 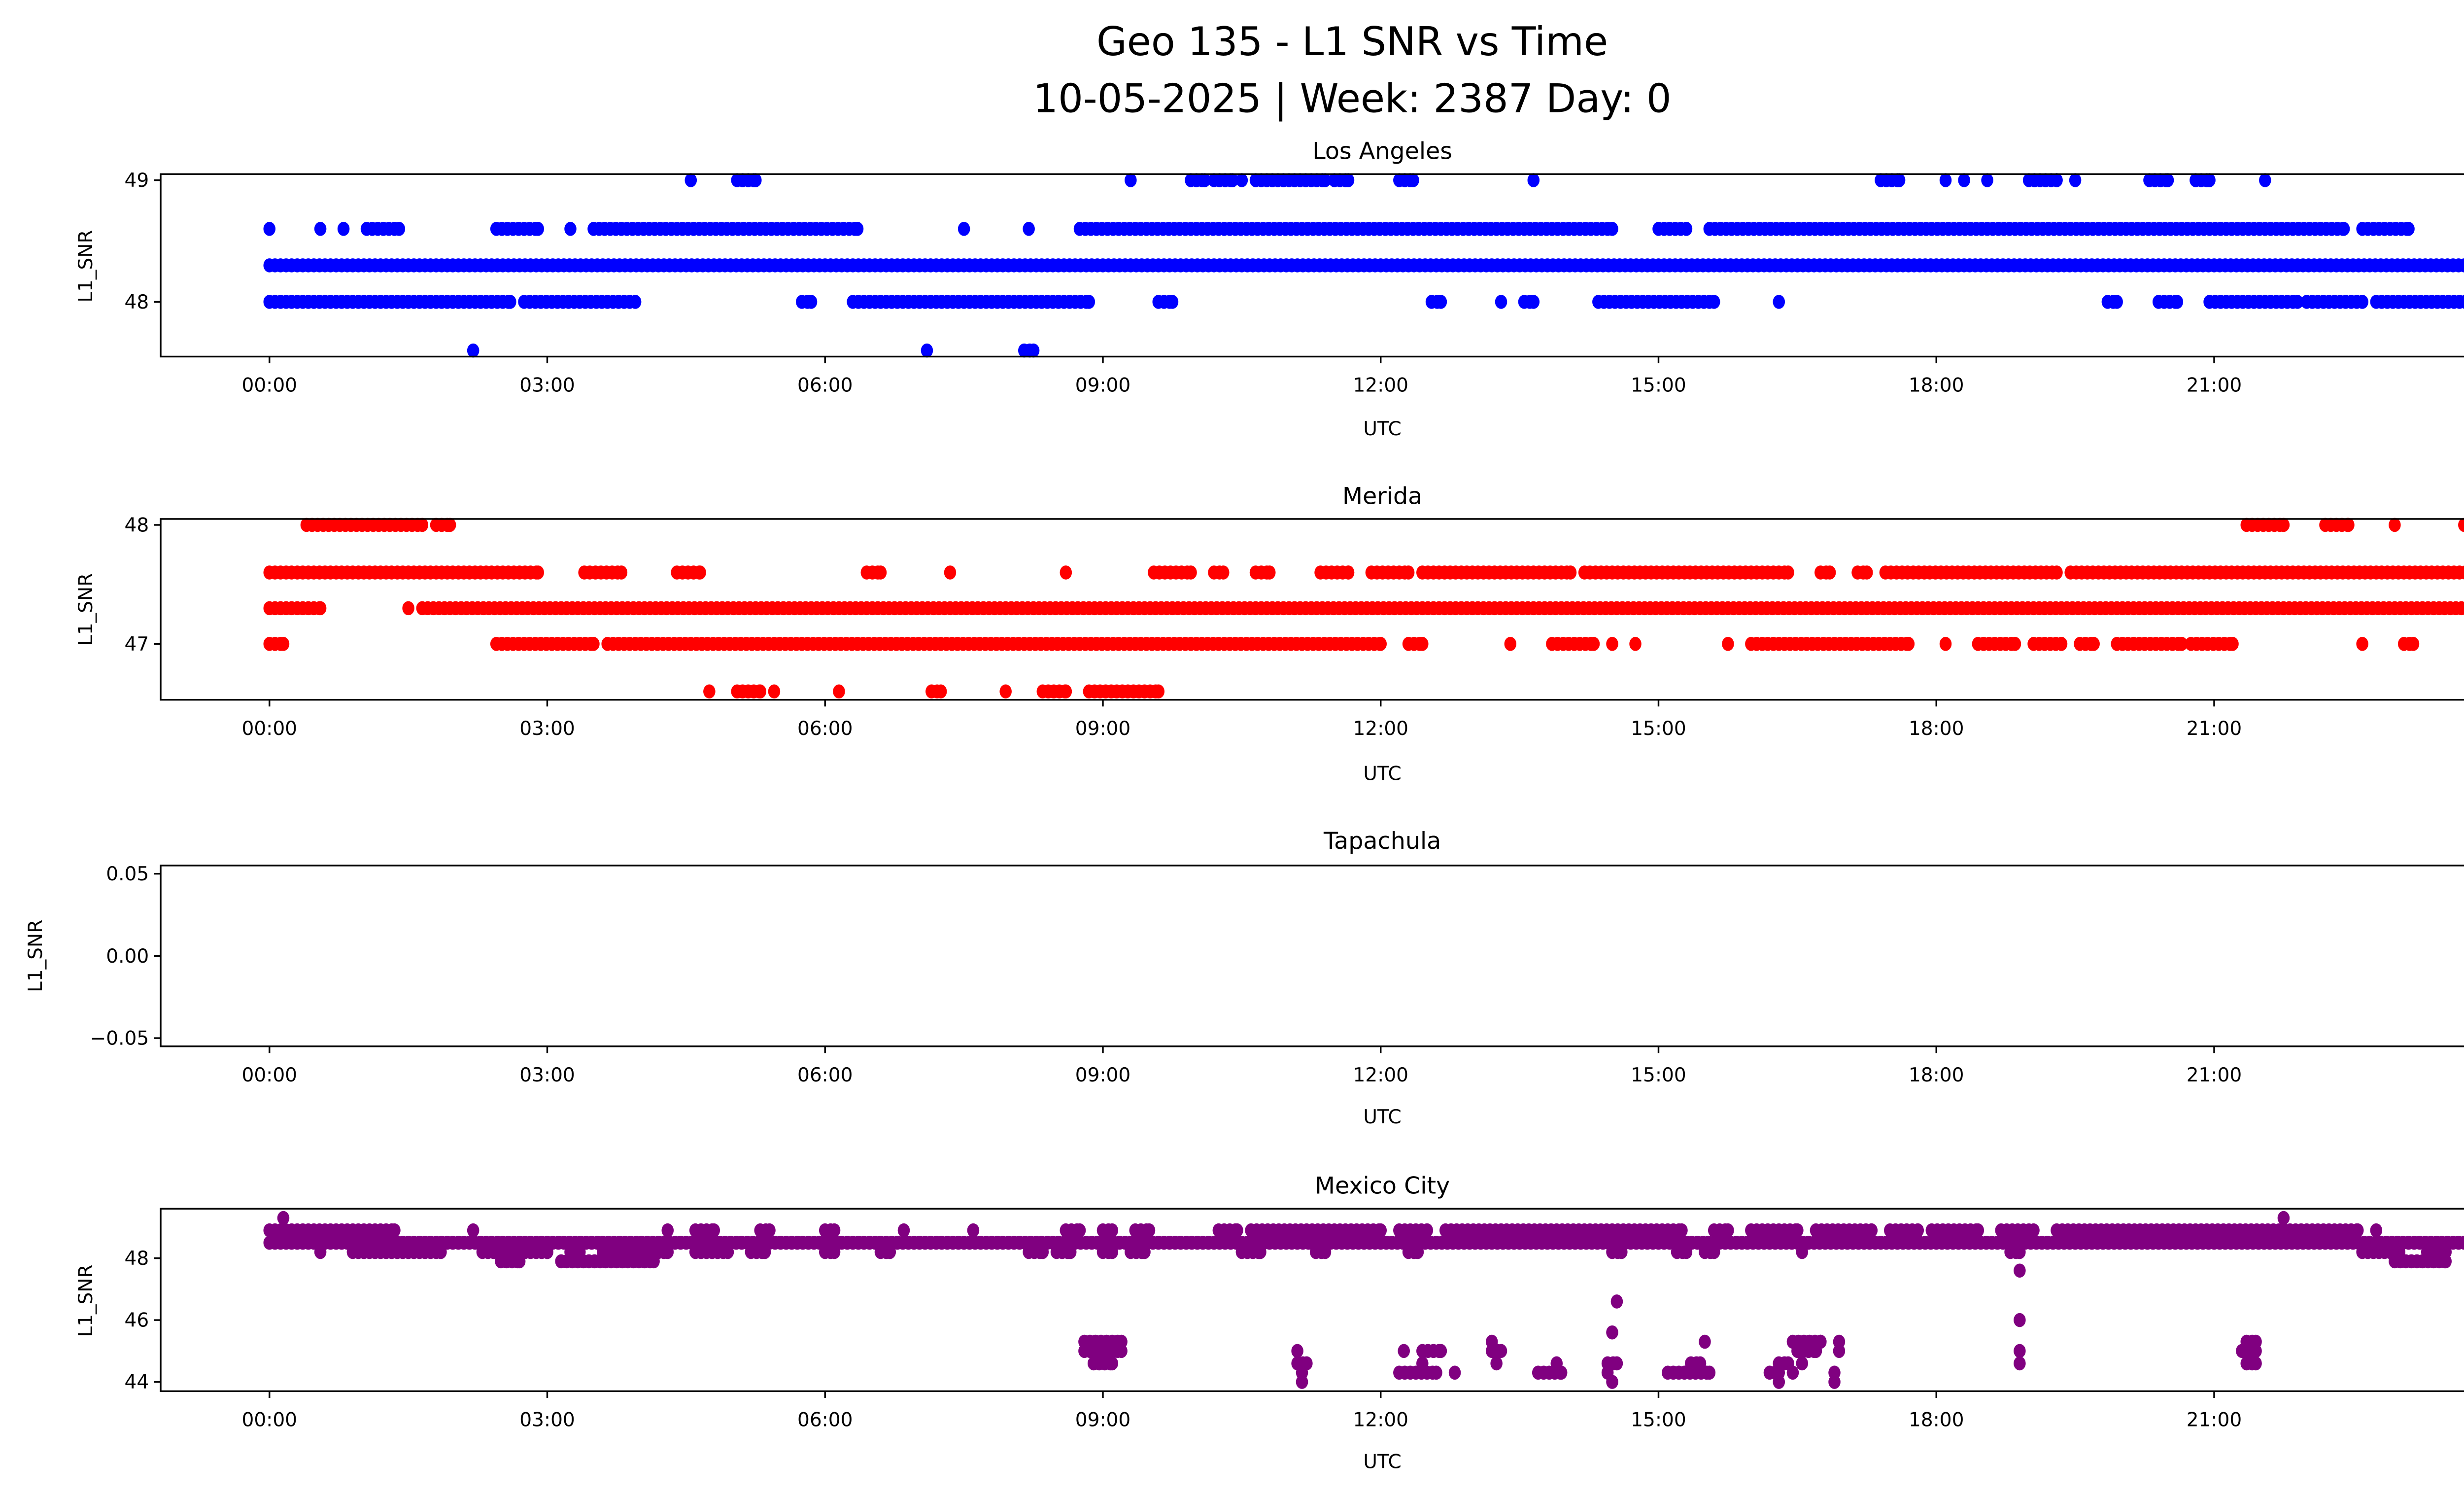 What do you see at coordinates (1363, 1300) in the screenshot?
I see `scatter-points` at bounding box center [1363, 1300].